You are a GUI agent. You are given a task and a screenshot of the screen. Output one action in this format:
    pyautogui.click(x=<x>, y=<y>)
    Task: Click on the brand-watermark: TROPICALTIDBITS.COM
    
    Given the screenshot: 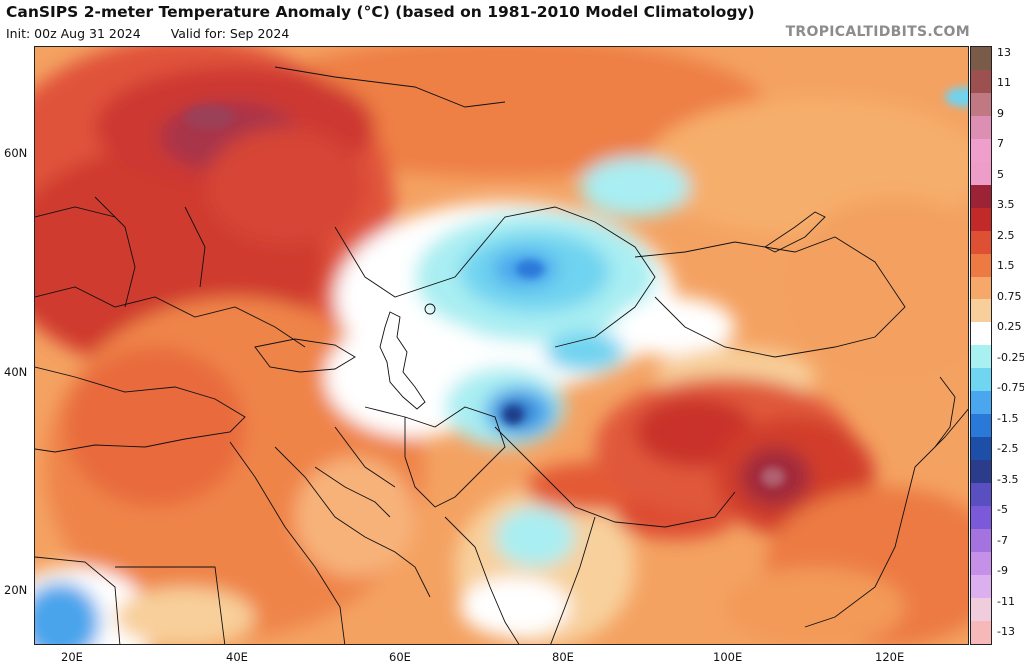 What is the action you would take?
    pyautogui.click(x=877, y=32)
    